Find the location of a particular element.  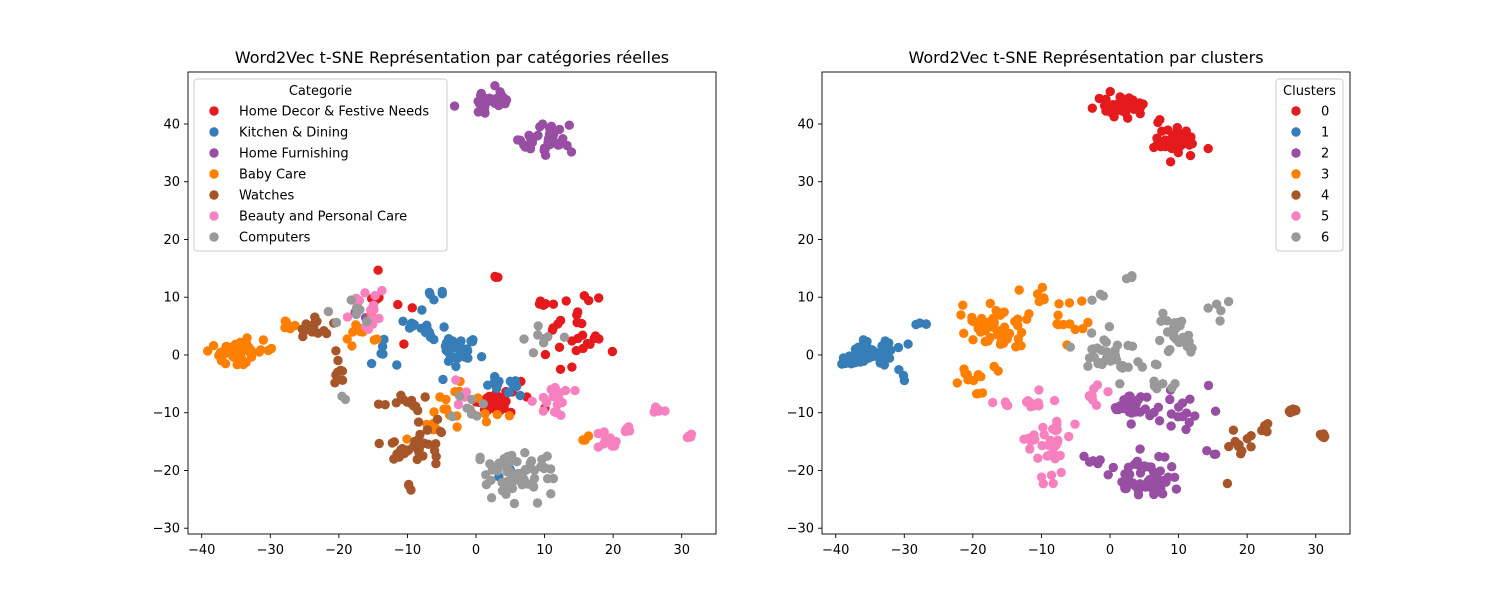

y-tick-label: −10 is located at coordinates (166, 413).